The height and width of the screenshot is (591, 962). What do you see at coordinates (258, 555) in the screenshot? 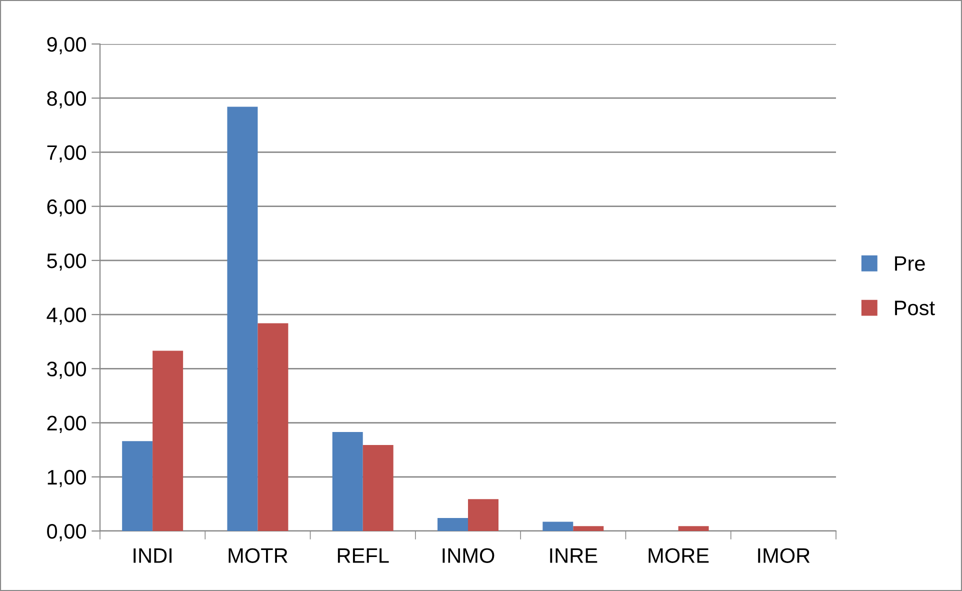
I see `x-tick-label: MOTR` at bounding box center [258, 555].